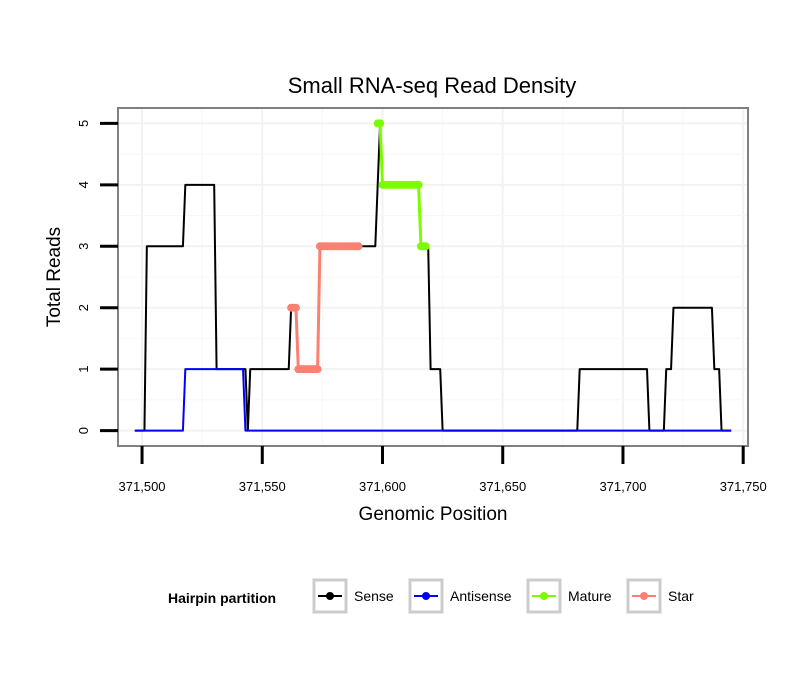 The width and height of the screenshot is (810, 695). I want to click on x-tick-label: 371,750, so click(743, 486).